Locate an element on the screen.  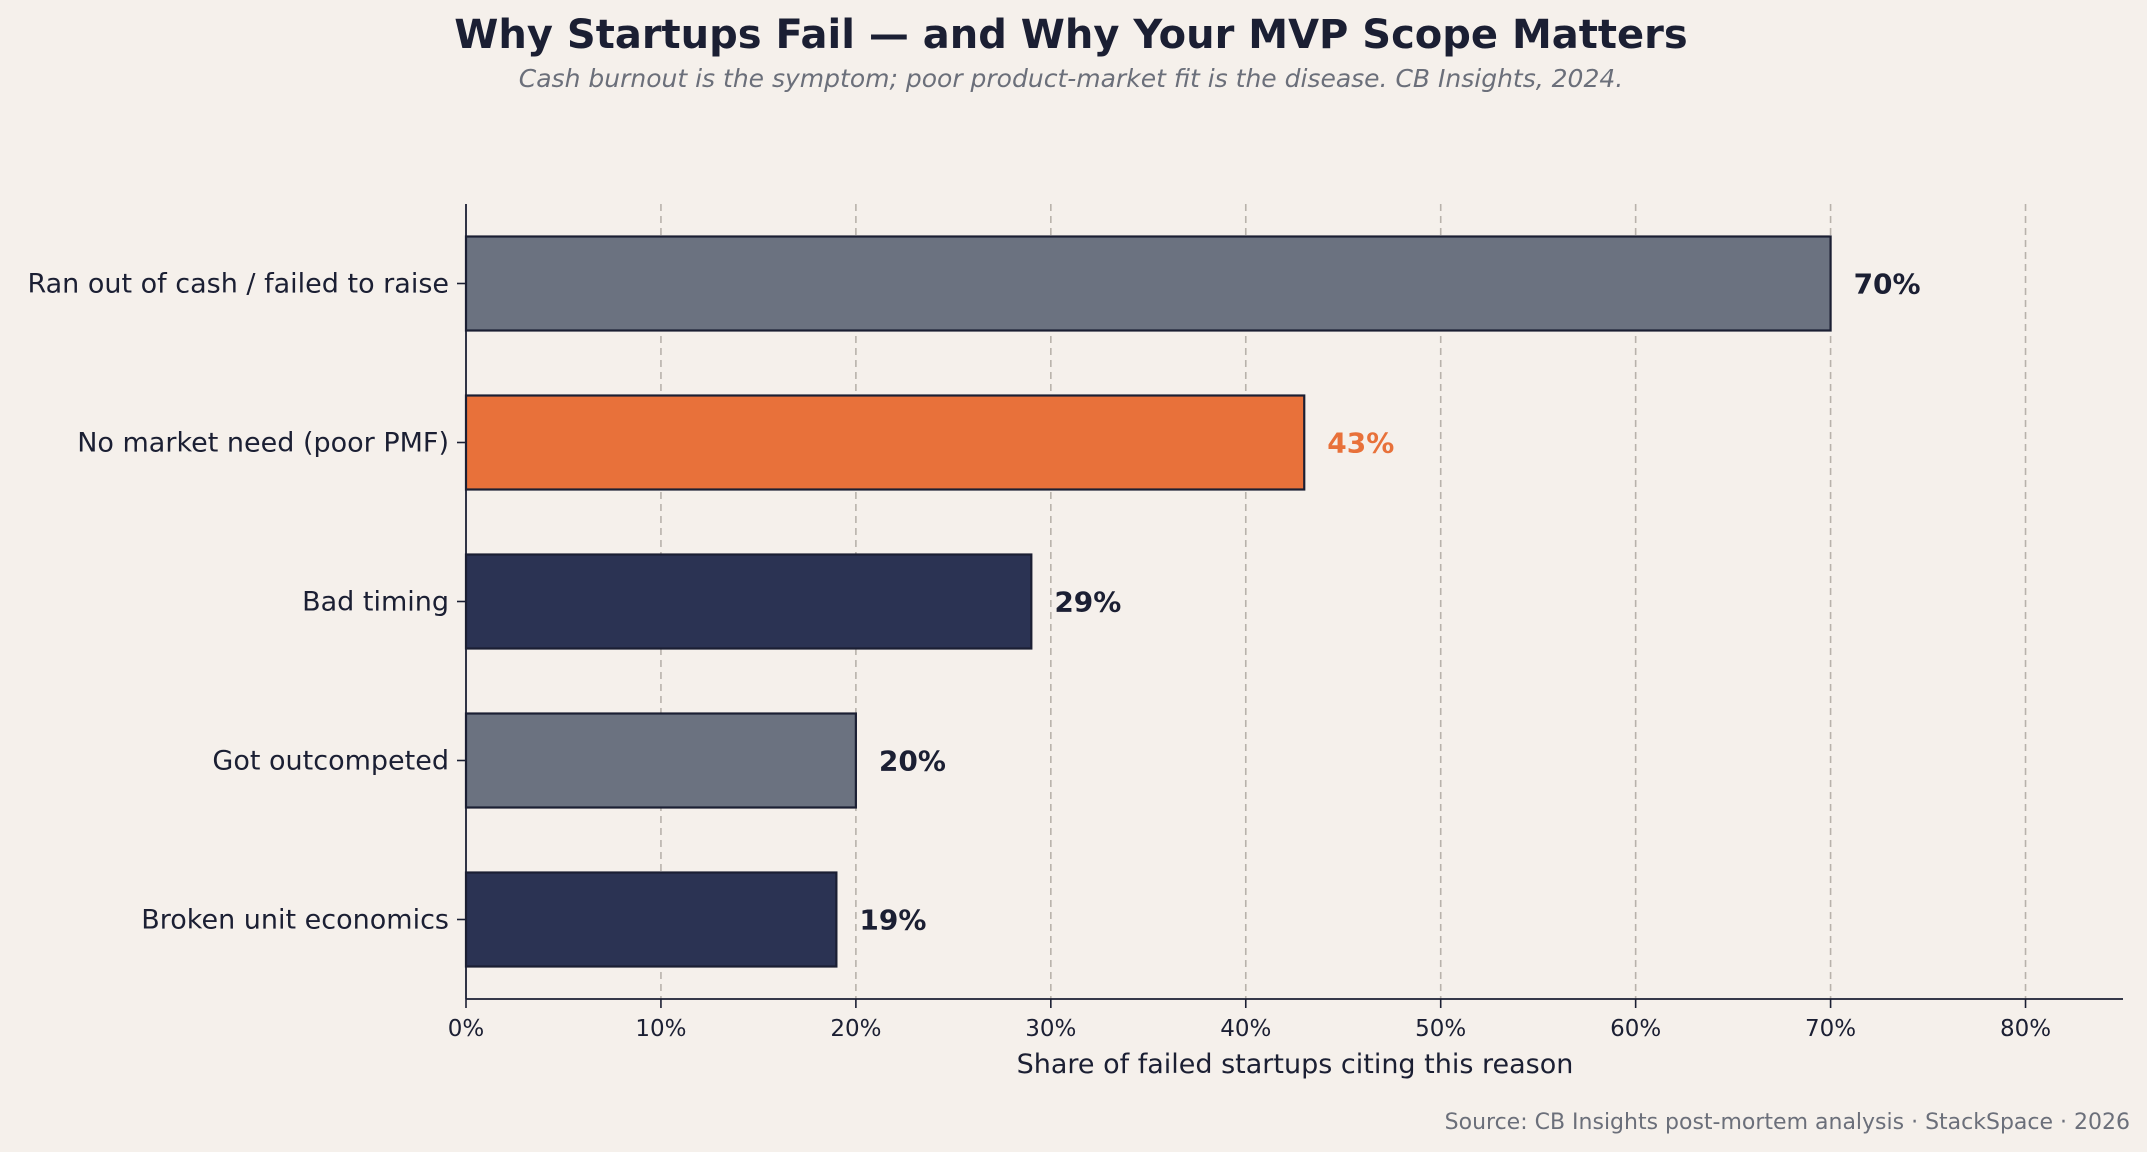
x-tick-label: 70% is located at coordinates (1830, 1029).